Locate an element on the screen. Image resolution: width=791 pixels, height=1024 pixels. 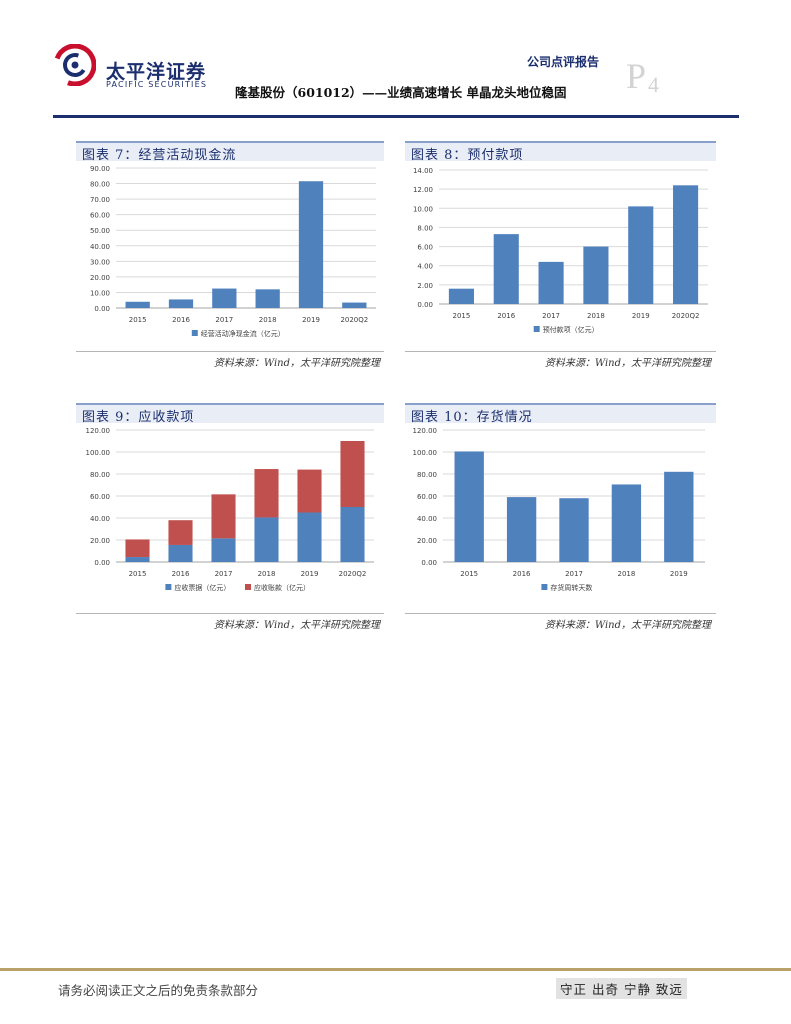
y-tick-label: 14.00 is located at coordinates (423, 171).